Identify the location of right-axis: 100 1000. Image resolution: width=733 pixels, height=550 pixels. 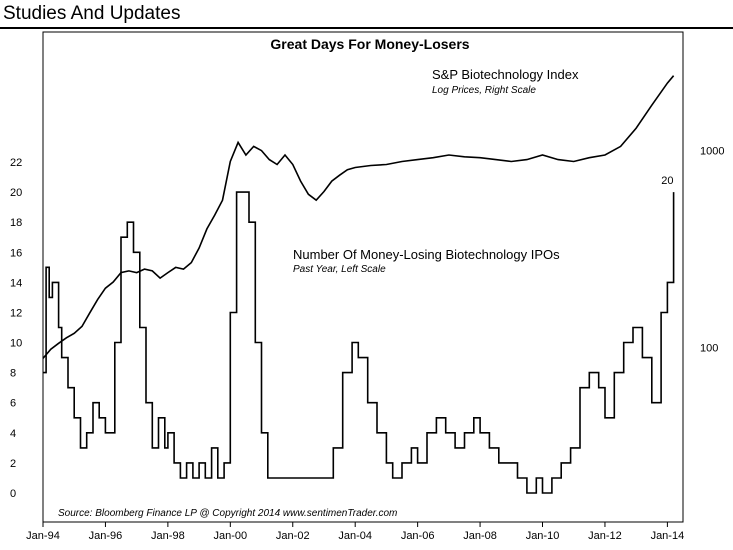
(712, 250).